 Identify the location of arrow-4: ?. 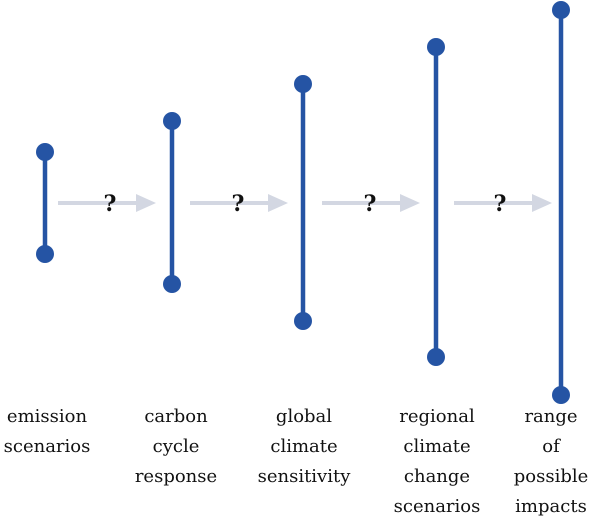
(503, 204).